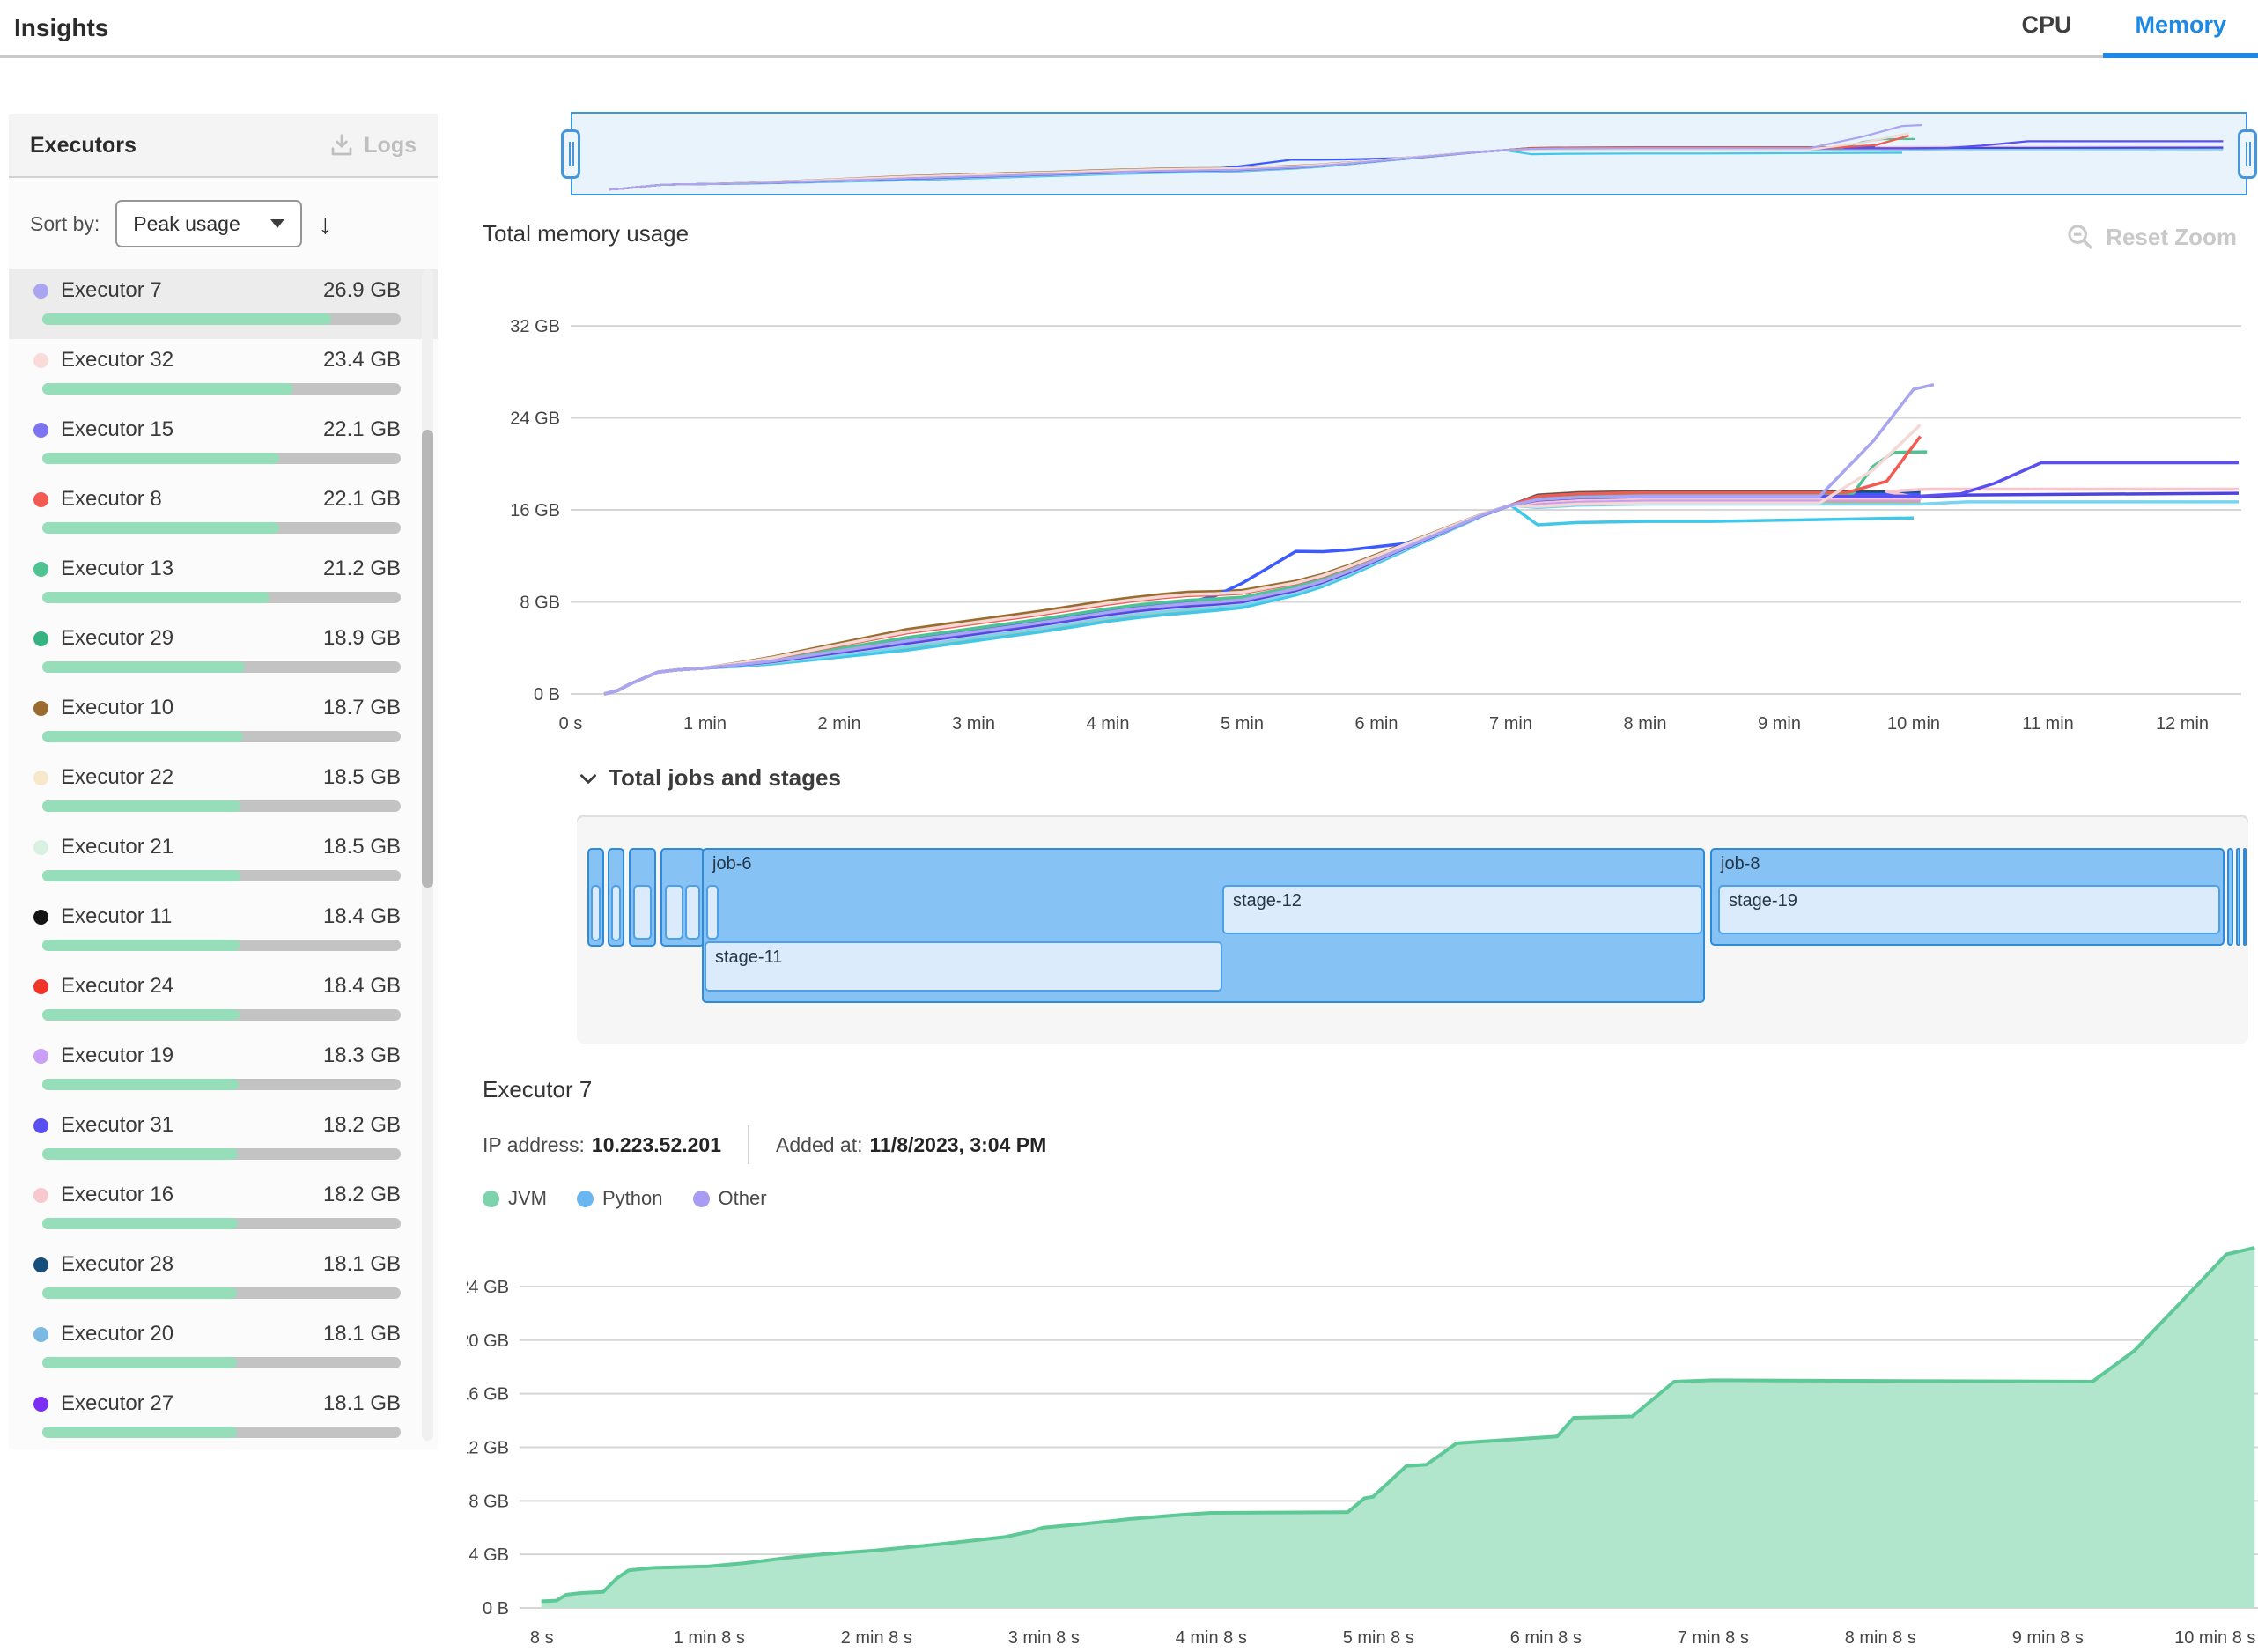 Image resolution: width=2258 pixels, height=1652 pixels. I want to click on executor-list-item: Executor 16 18.2 GB, so click(224, 1208).